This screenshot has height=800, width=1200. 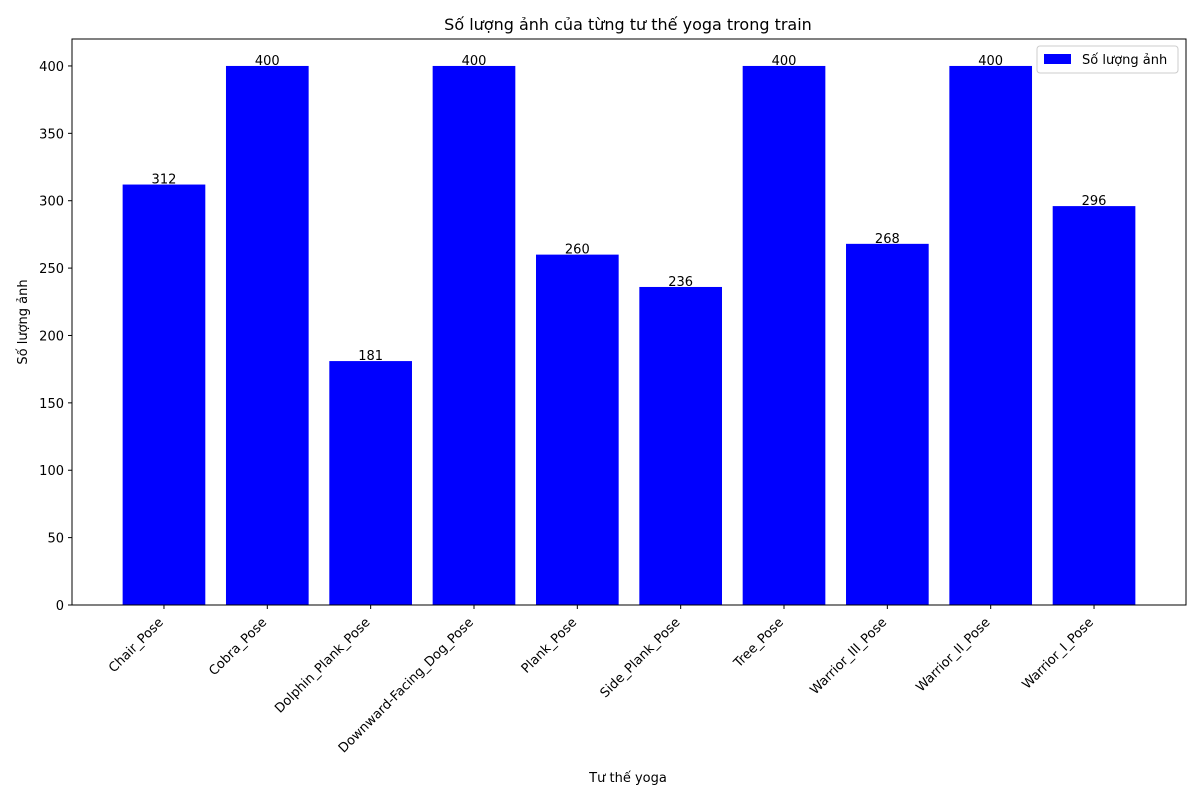 What do you see at coordinates (164, 180) in the screenshot?
I see `data-label: 312` at bounding box center [164, 180].